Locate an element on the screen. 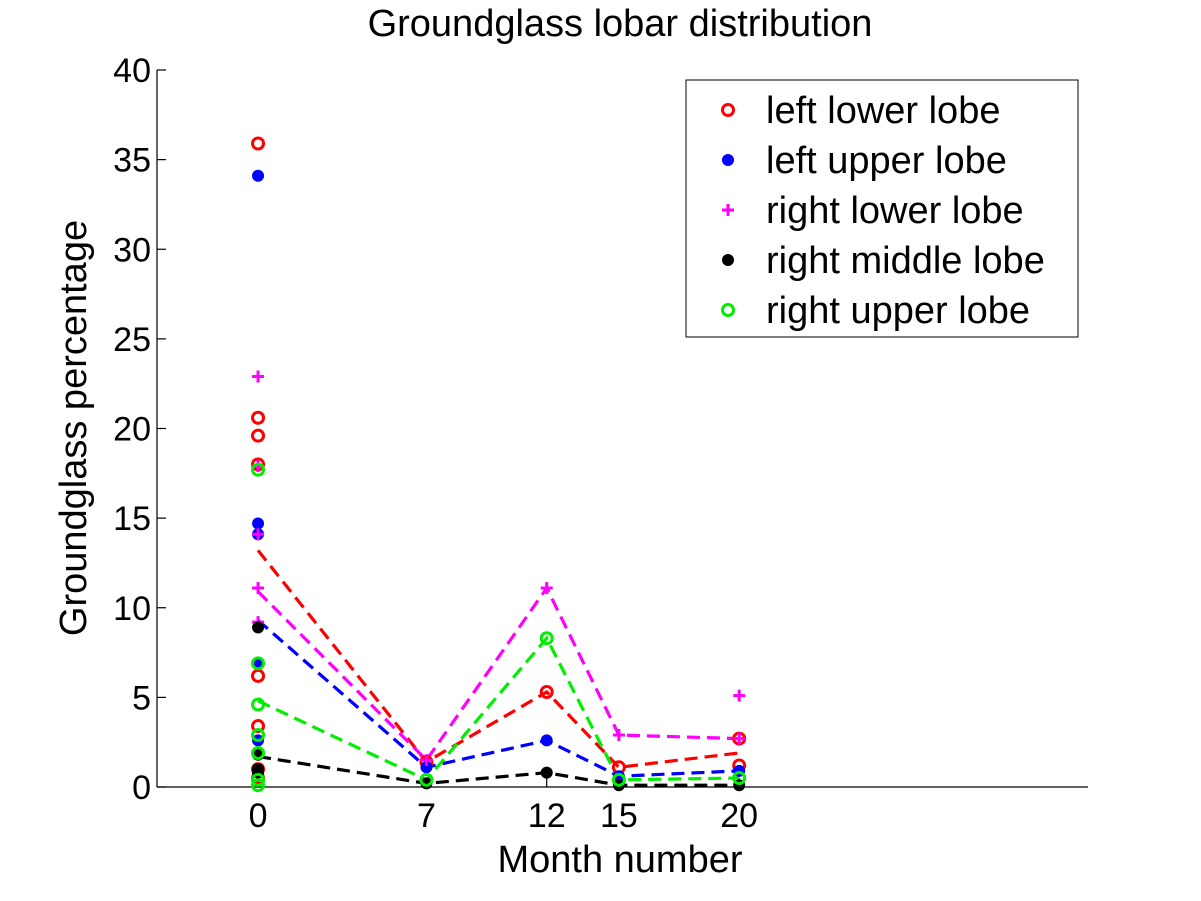 The image size is (1201, 901). y-tick-label: 25 is located at coordinates (132, 340).